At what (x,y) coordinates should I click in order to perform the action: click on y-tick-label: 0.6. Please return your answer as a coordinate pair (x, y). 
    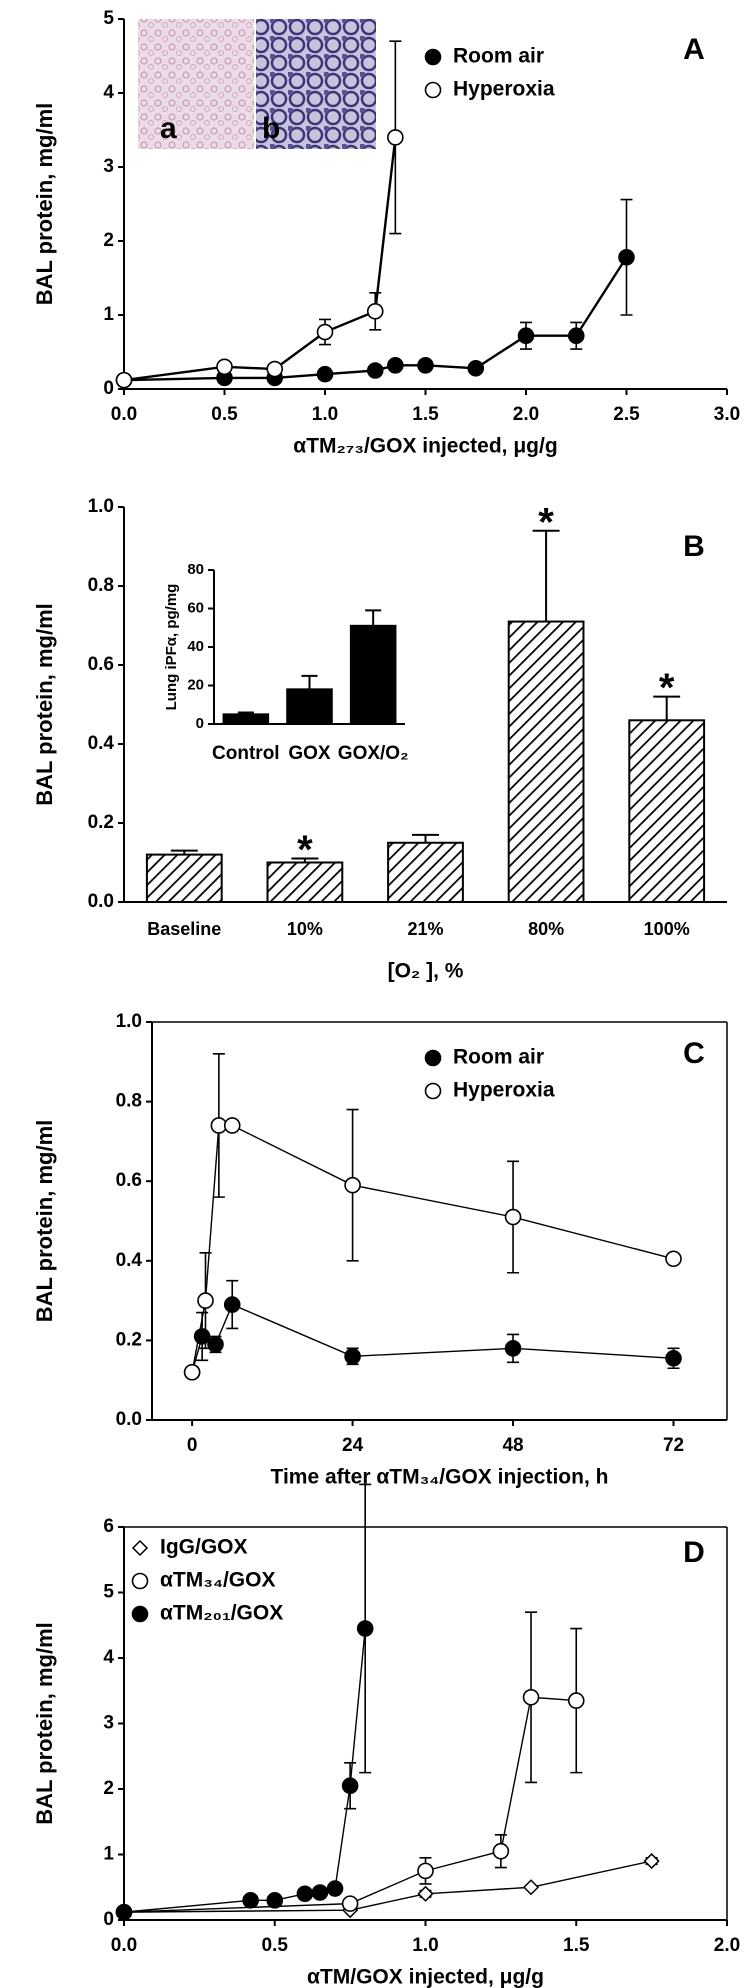
    Looking at the image, I should click on (129, 1180).